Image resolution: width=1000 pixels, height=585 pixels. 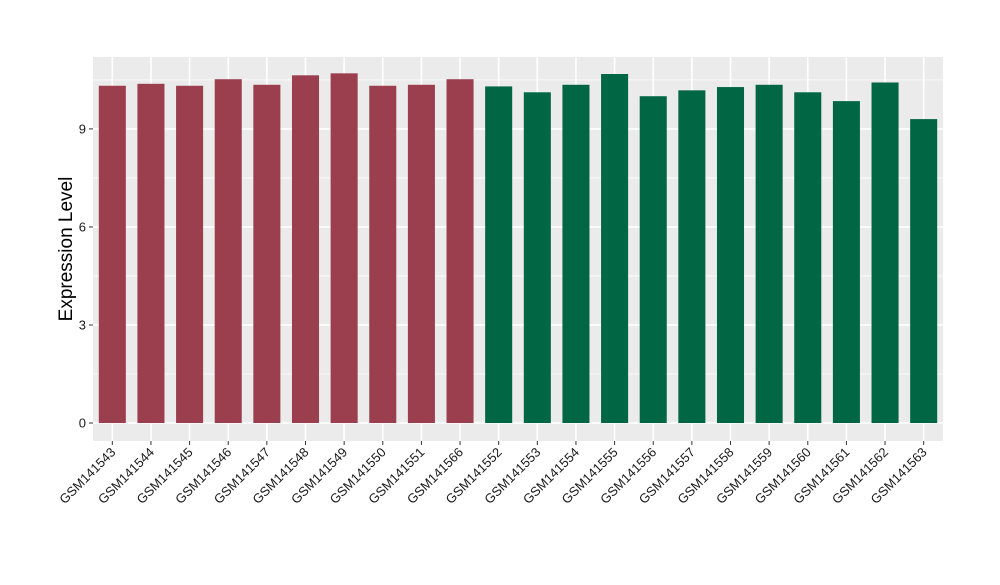 What do you see at coordinates (421, 254) in the screenshot?
I see `bar-gsm141551` at bounding box center [421, 254].